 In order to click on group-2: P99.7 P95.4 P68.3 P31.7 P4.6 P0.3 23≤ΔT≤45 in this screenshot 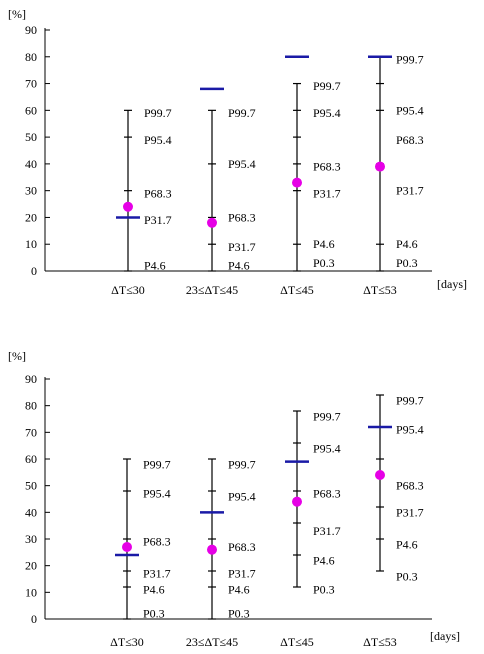, I will do `click(221, 553)`.